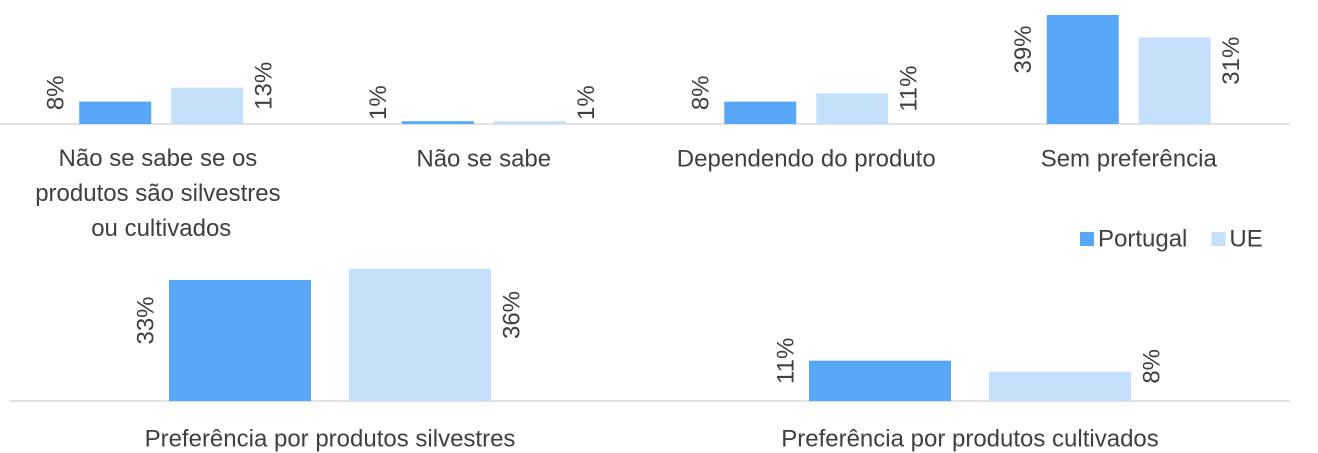  What do you see at coordinates (806, 158) in the screenshot?
I see `category-label: Dependendo do produto` at bounding box center [806, 158].